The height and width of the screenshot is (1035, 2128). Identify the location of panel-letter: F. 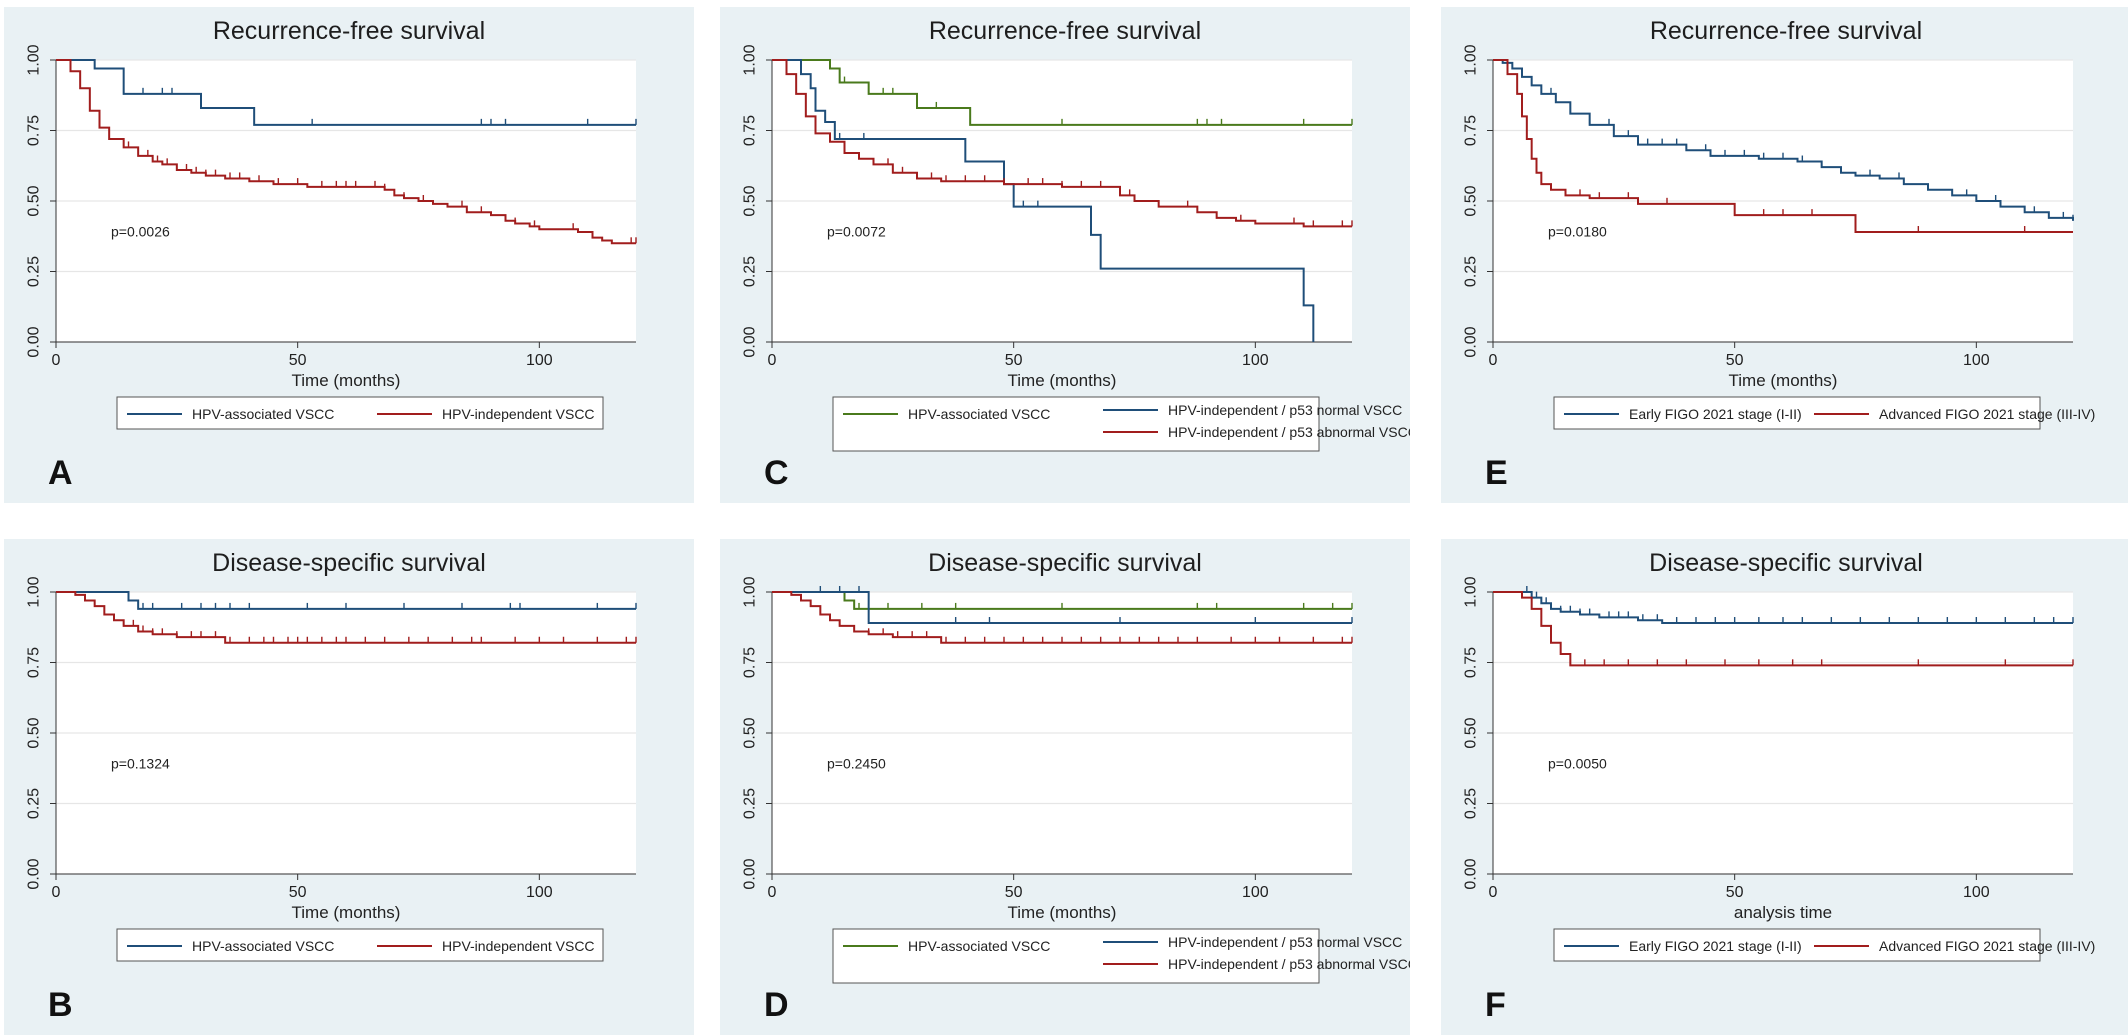
(1495, 1005).